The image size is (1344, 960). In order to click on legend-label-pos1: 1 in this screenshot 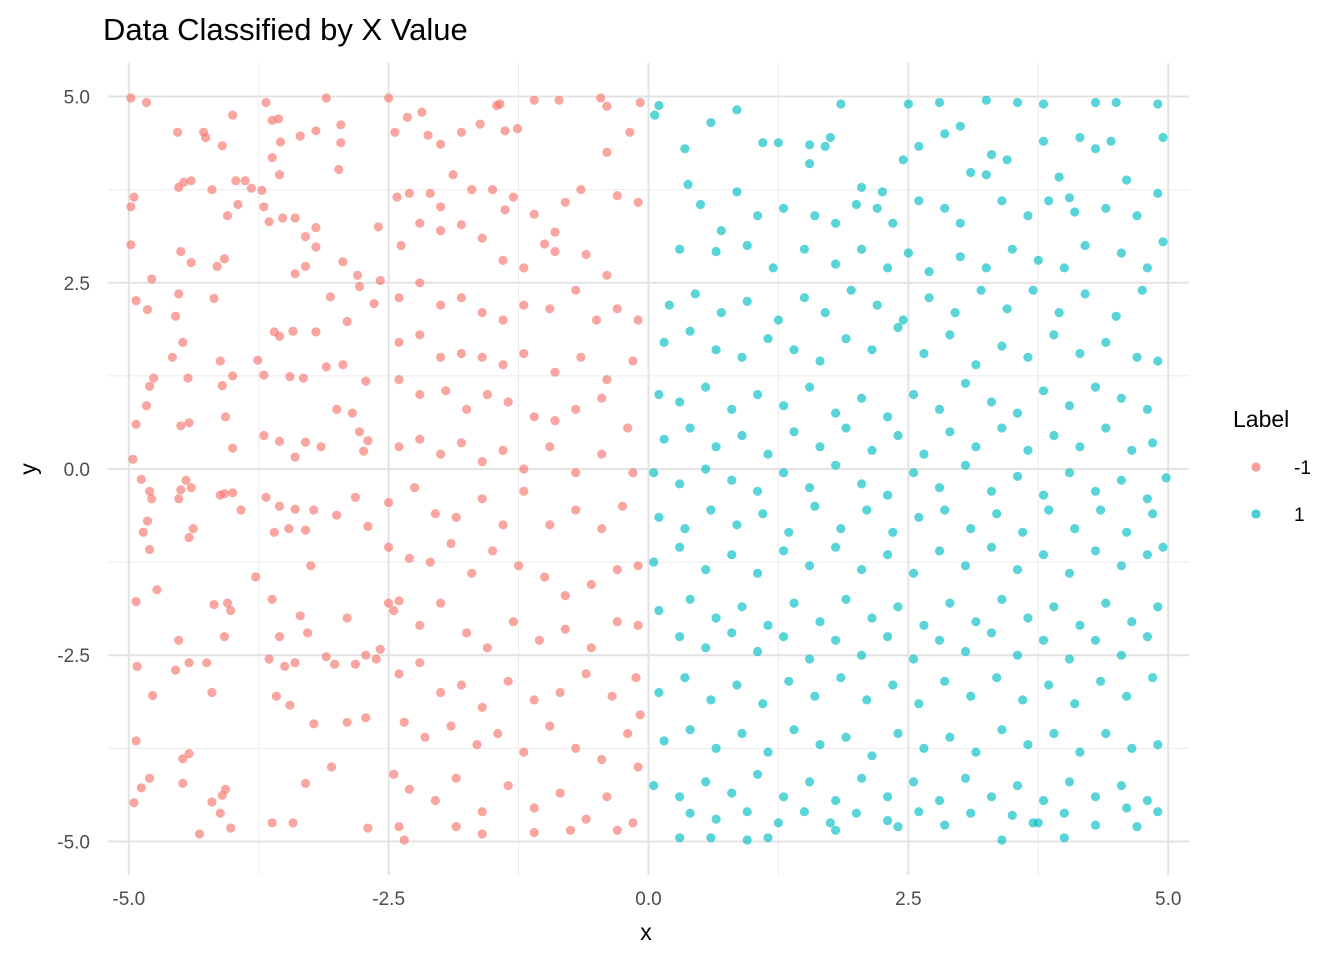, I will do `click(1299, 515)`.